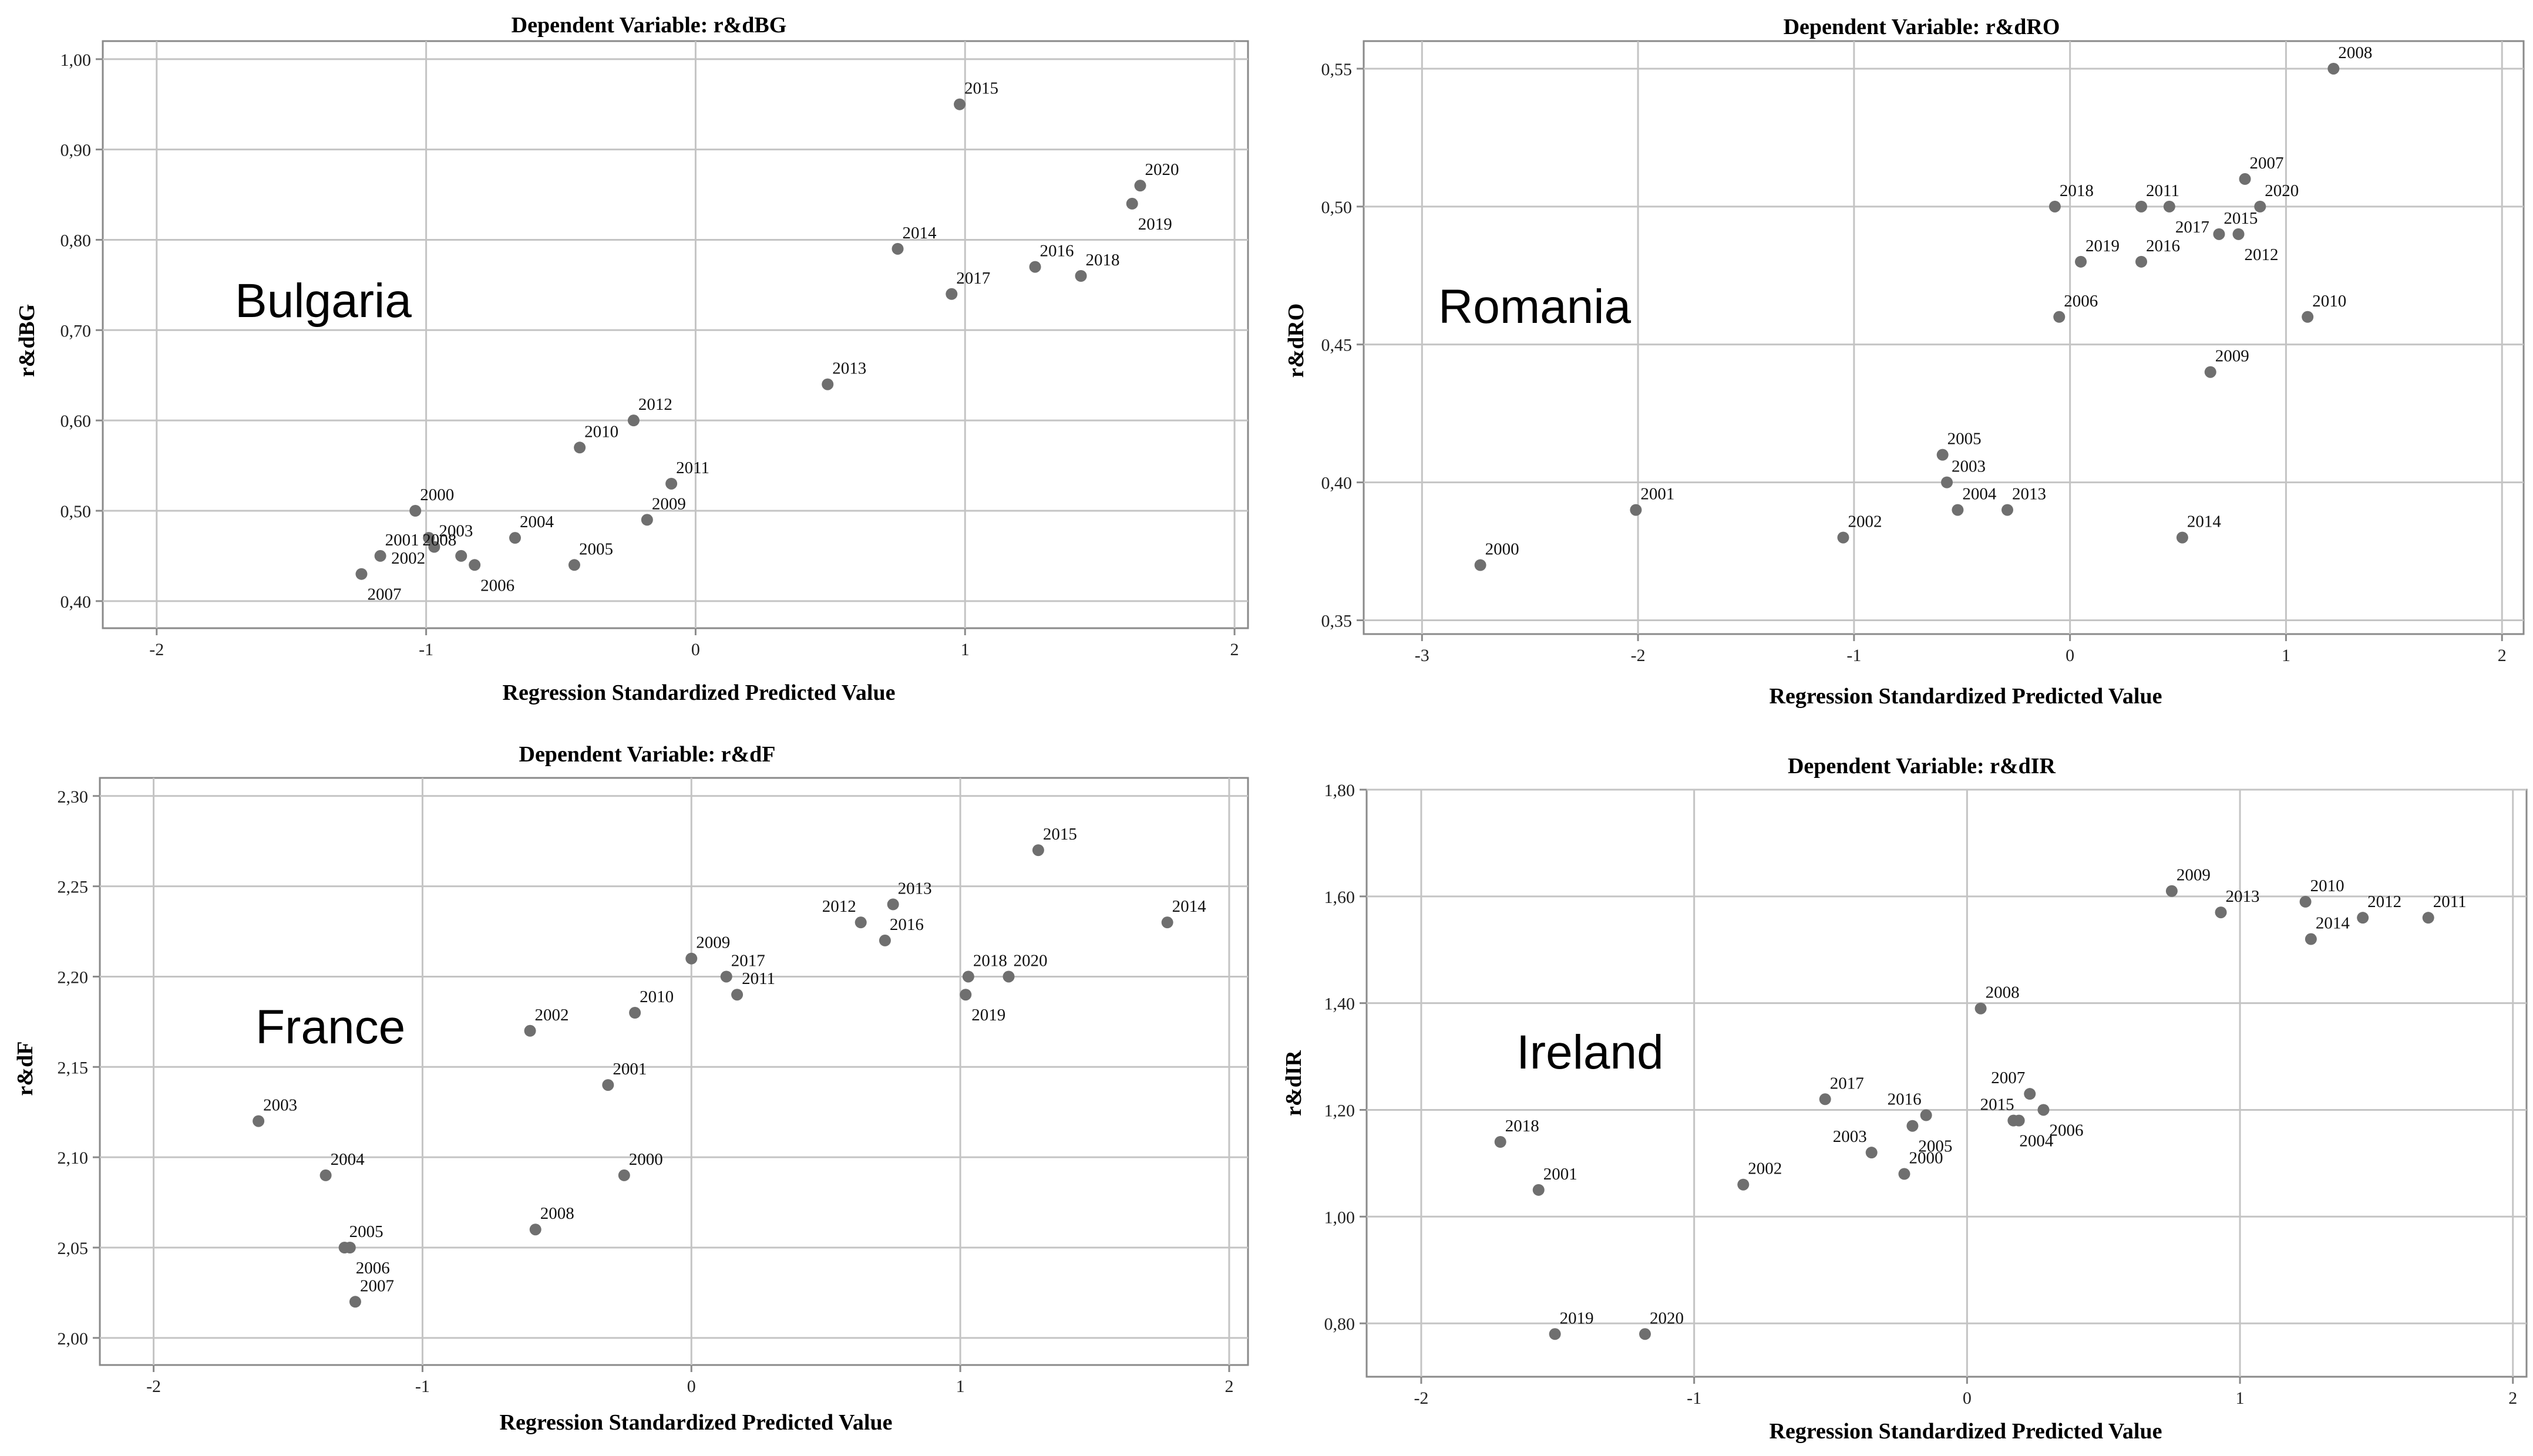 The height and width of the screenshot is (1456, 2533). Describe the element at coordinates (1337, 345) in the screenshot. I see `y-tick-label: 0,45` at that location.